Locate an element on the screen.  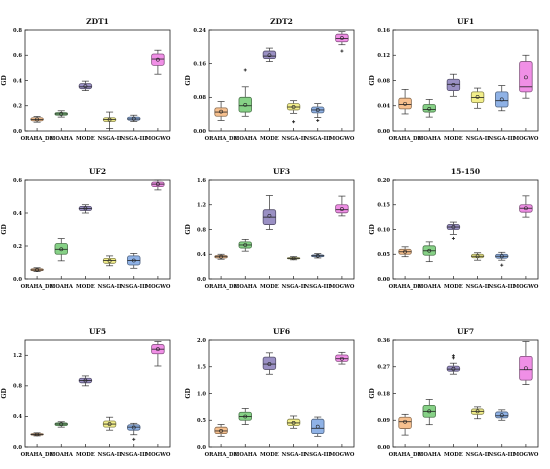
panel-title: UF2 is located at coordinates (97, 171).